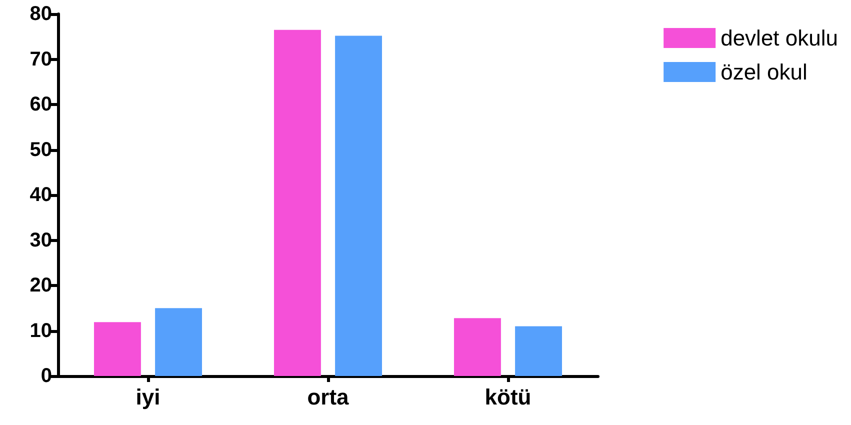  Describe the element at coordinates (508, 397) in the screenshot. I see `x-tick-label: kötü` at that location.